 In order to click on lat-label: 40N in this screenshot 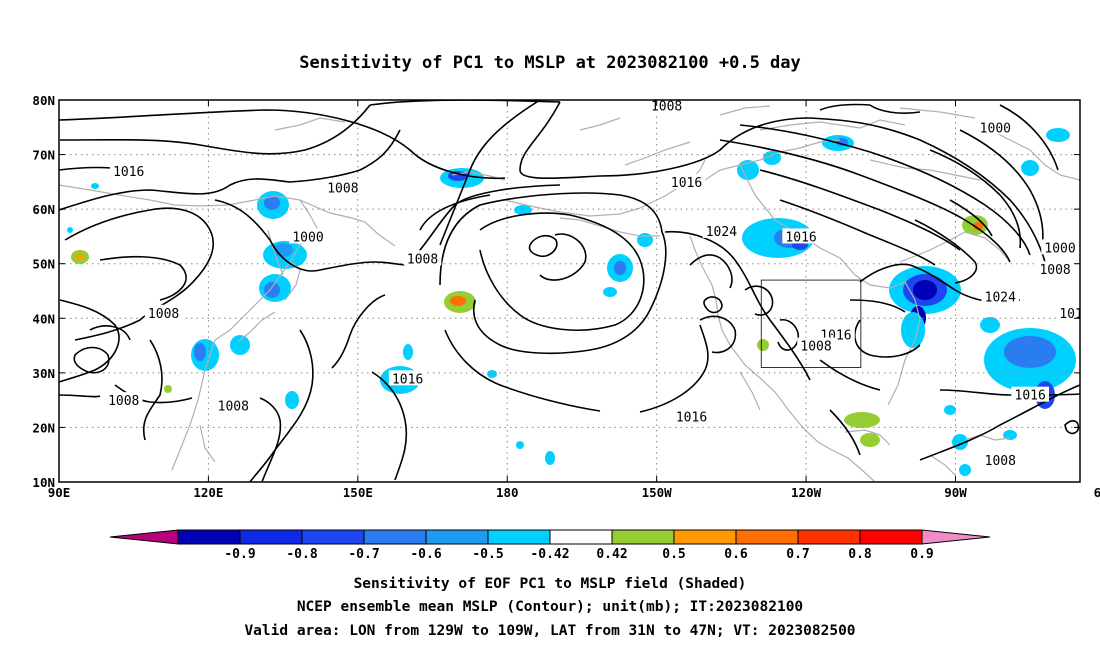, I will do `click(43, 318)`.